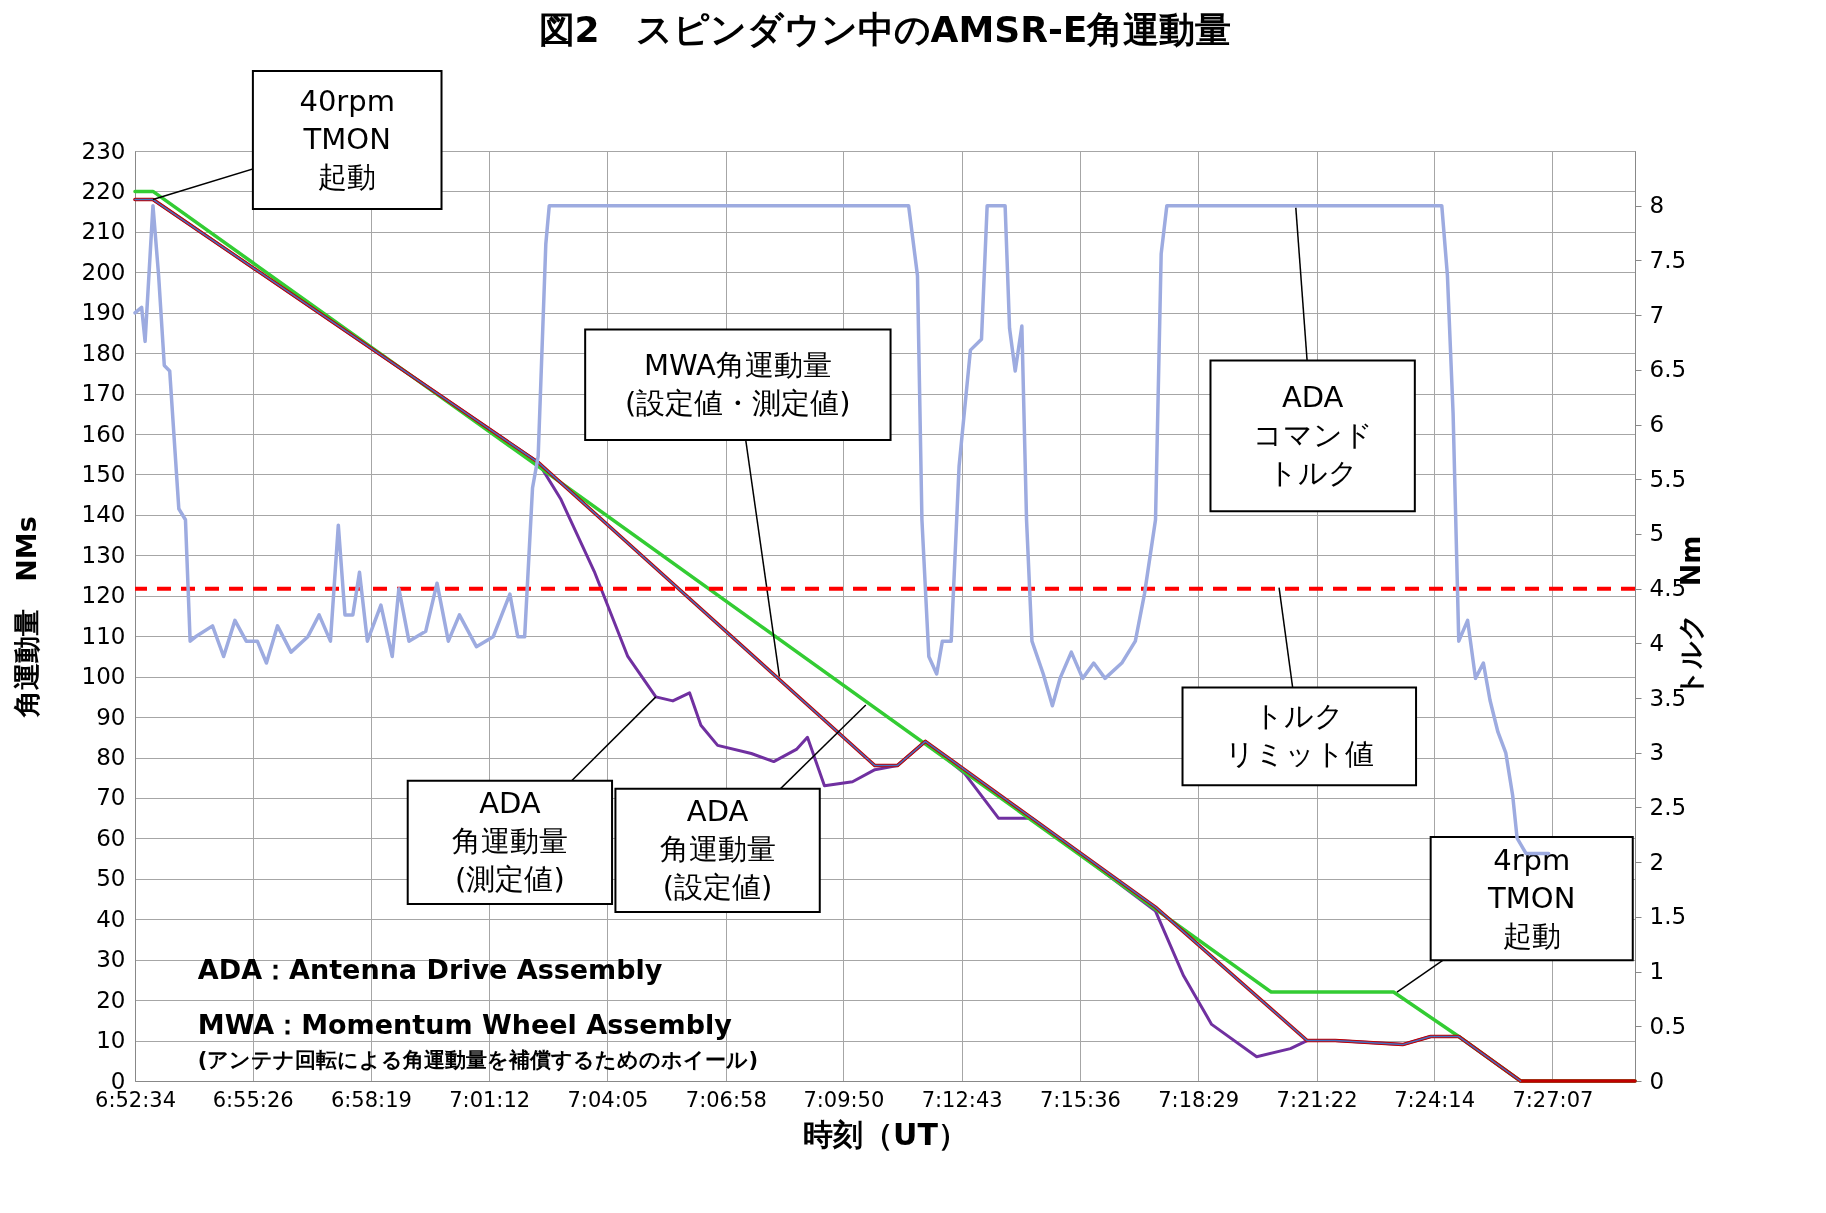 This screenshot has height=1213, width=1826. Describe the element at coordinates (111, 757) in the screenshot. I see `y-tick-label: 80` at that location.